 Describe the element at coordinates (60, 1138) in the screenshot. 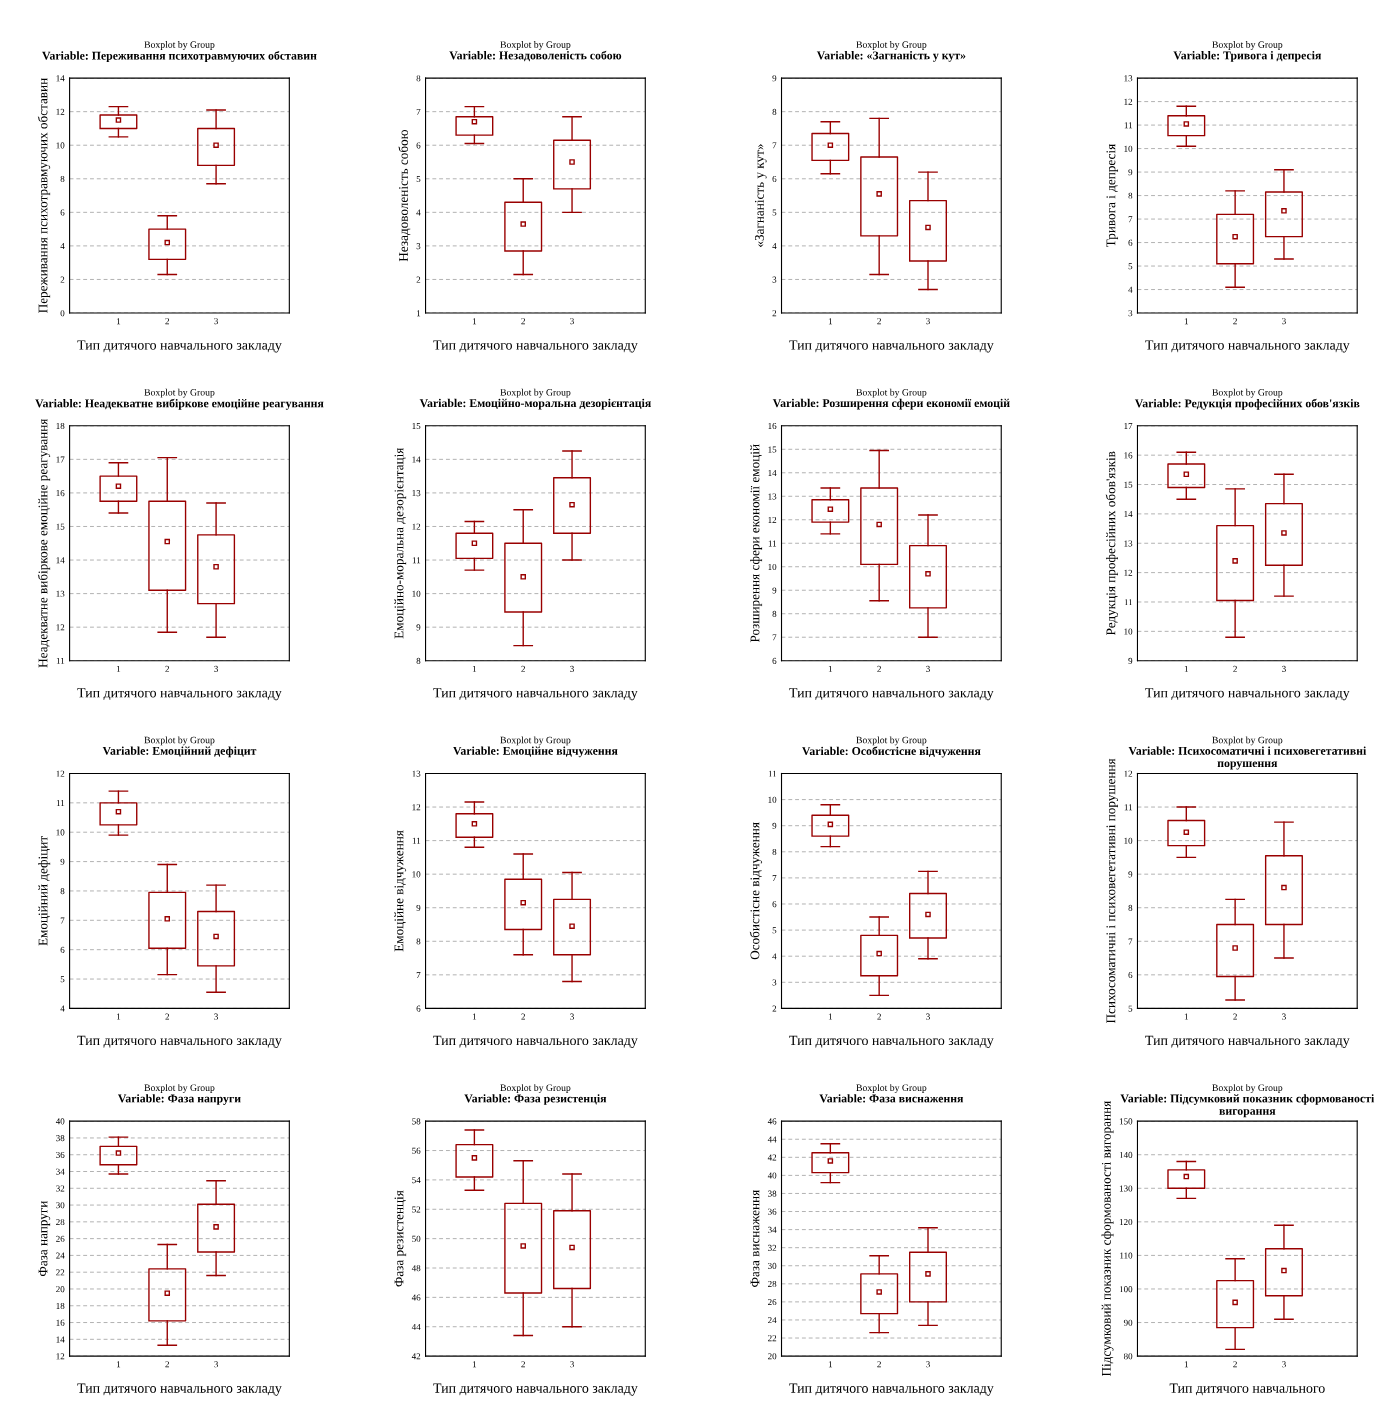

I see `y-tick-label: 38` at that location.